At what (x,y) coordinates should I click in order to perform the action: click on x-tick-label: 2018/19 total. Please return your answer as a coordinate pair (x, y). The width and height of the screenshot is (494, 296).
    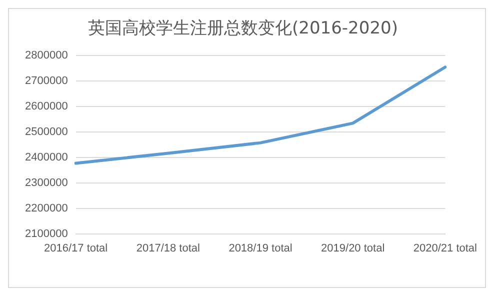
    Looking at the image, I should click on (260, 248).